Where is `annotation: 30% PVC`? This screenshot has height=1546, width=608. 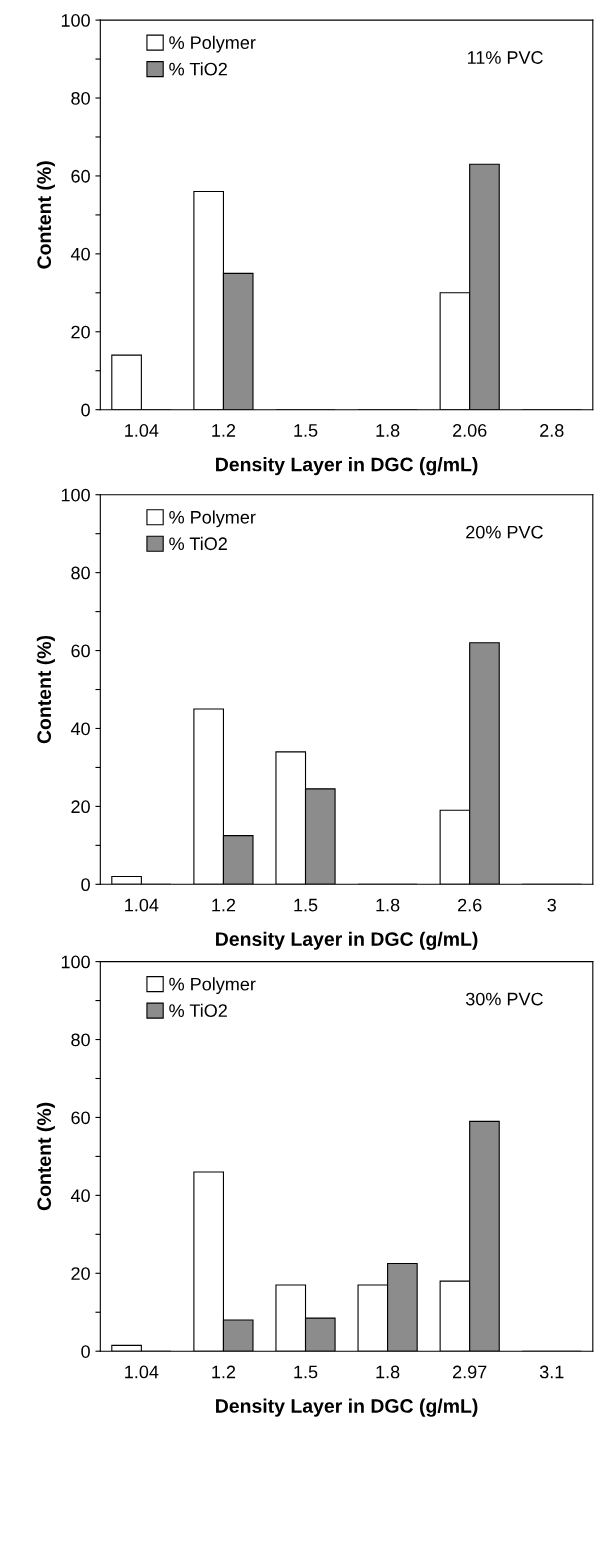 annotation: 30% PVC is located at coordinates (504, 999).